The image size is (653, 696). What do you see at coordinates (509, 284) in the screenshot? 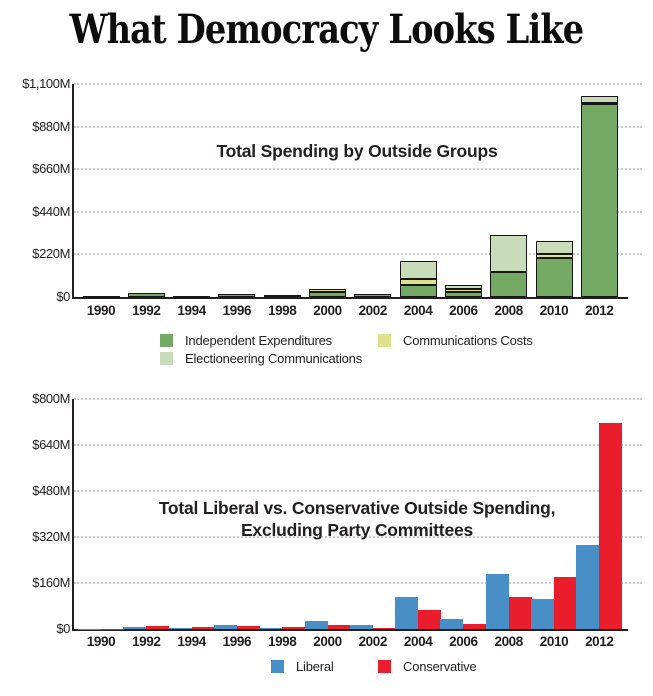
I see `bar-independent-expenditures-2008` at bounding box center [509, 284].